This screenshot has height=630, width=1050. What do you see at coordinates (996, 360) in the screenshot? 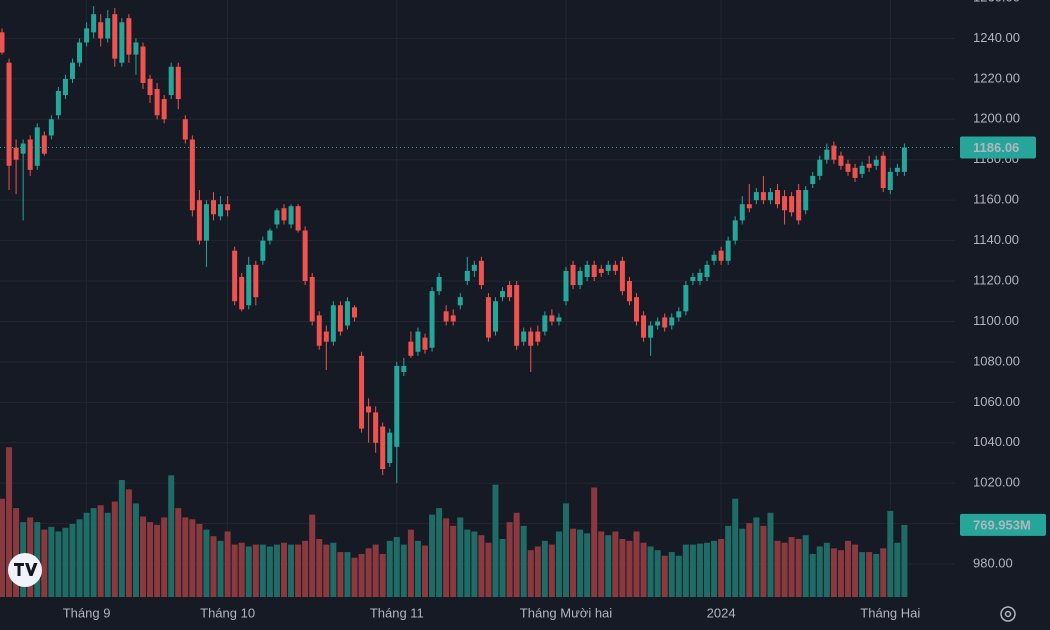
I see `y-tick-label: 1080.00` at bounding box center [996, 360].